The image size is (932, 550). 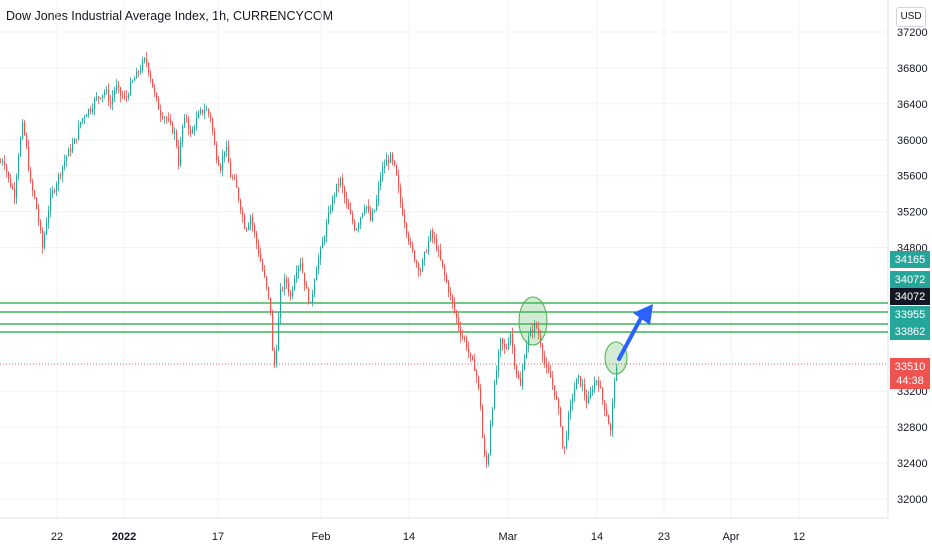 What do you see at coordinates (643, 314) in the screenshot?
I see `arrow-head` at bounding box center [643, 314].